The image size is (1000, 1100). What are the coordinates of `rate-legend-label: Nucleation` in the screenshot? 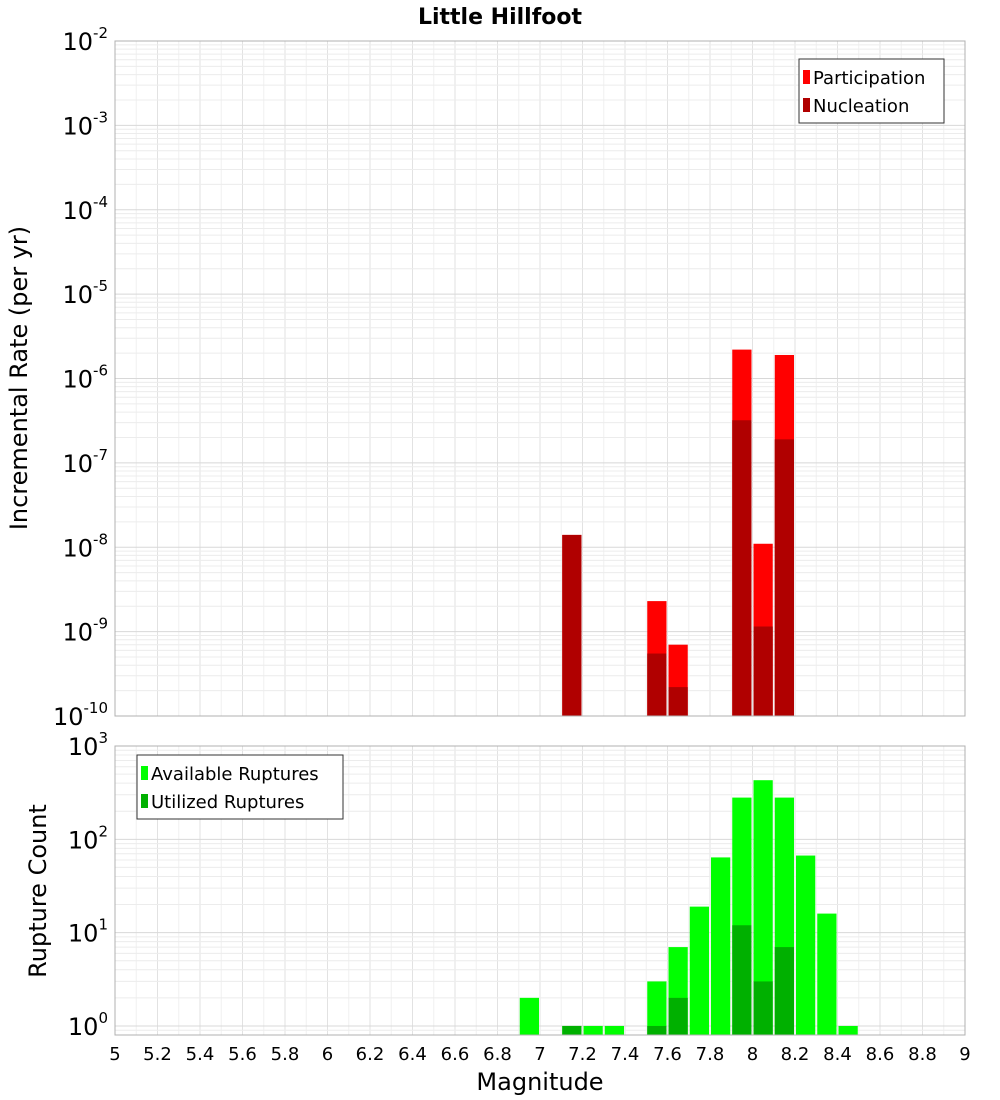 It's located at (861, 106).